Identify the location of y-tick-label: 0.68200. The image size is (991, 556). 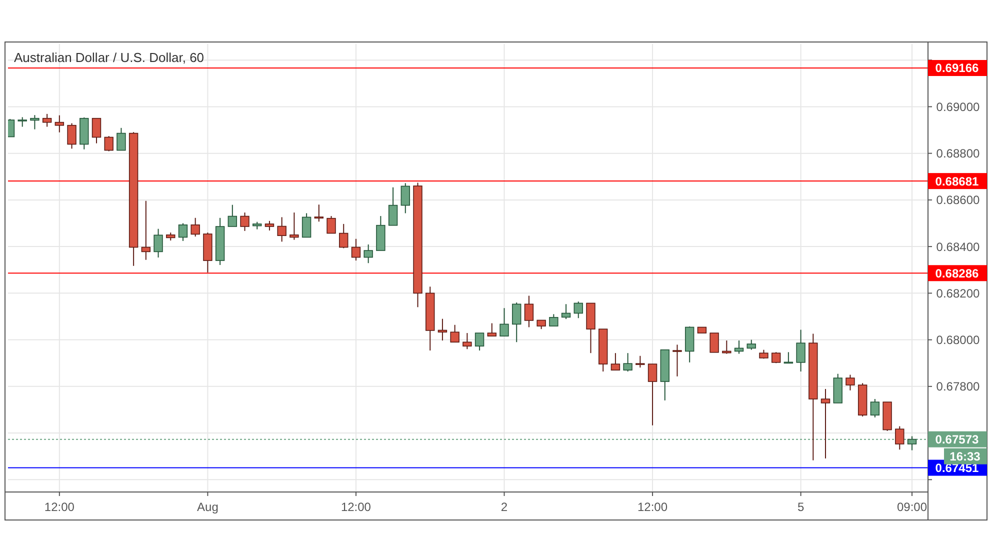
(958, 293).